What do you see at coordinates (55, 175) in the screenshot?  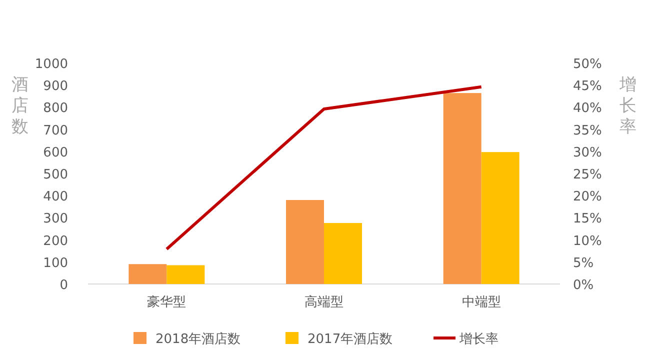 I see `y-tick-label: 500` at bounding box center [55, 175].